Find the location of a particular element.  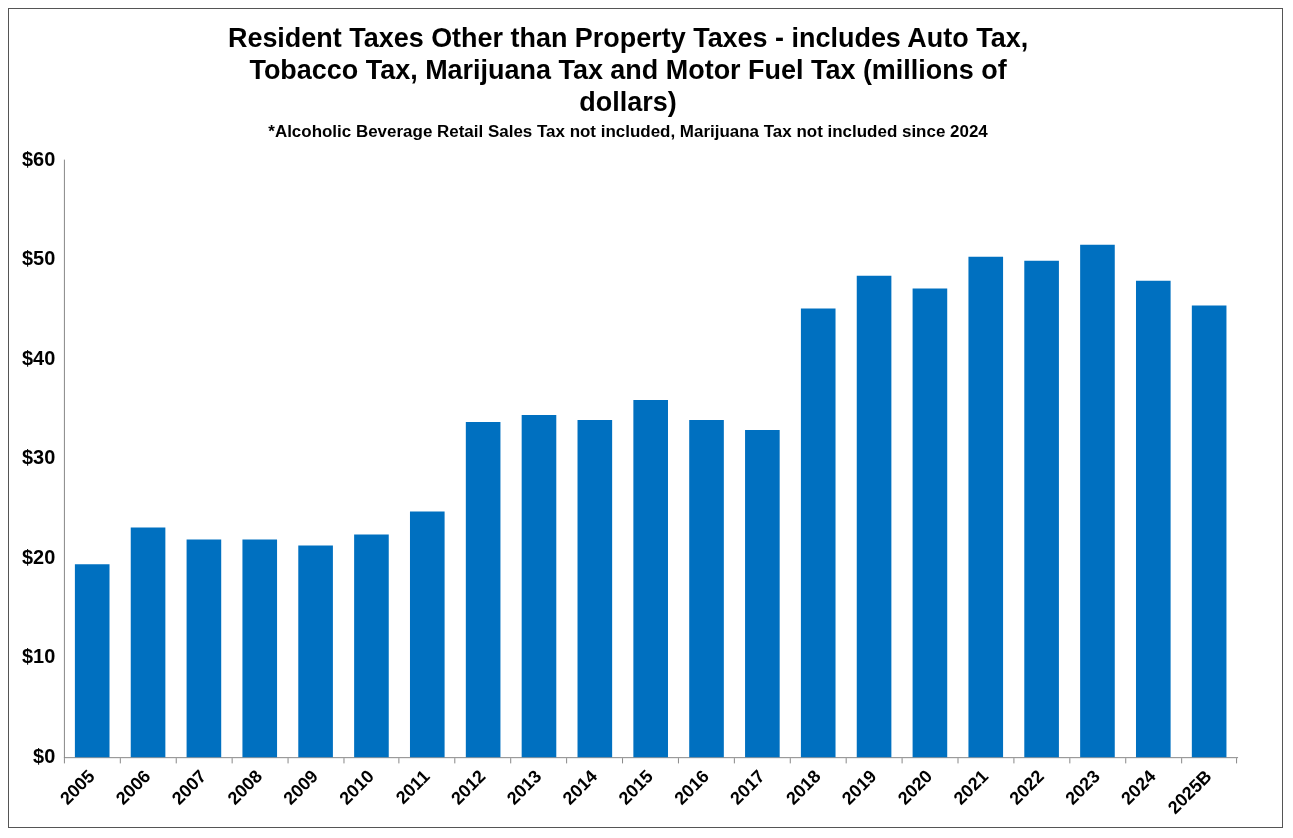

y-tick-label: $40 is located at coordinates (39, 357).